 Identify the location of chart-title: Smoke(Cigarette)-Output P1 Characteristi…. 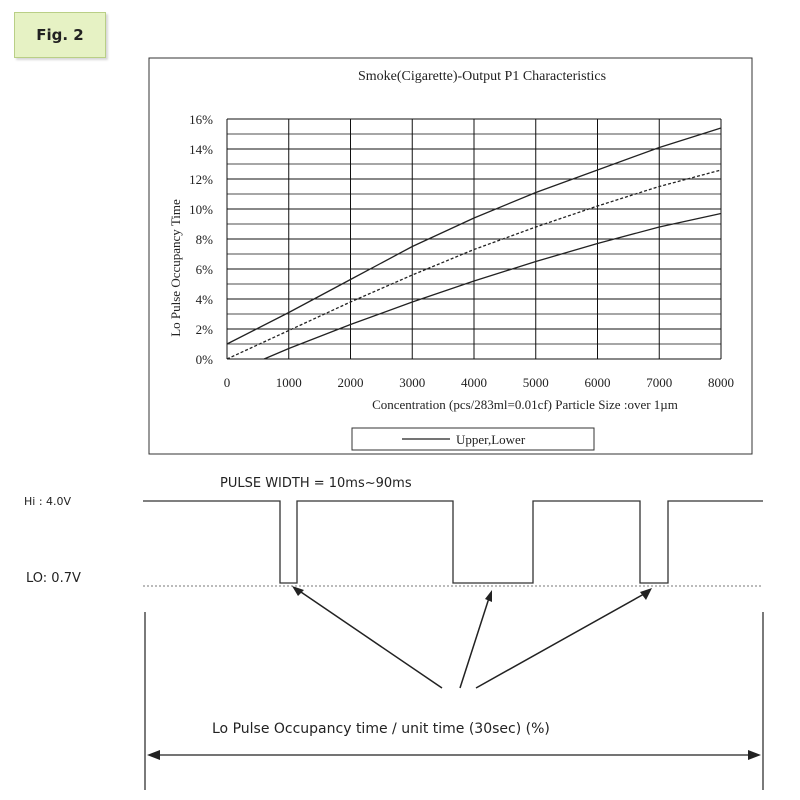
(482, 76).